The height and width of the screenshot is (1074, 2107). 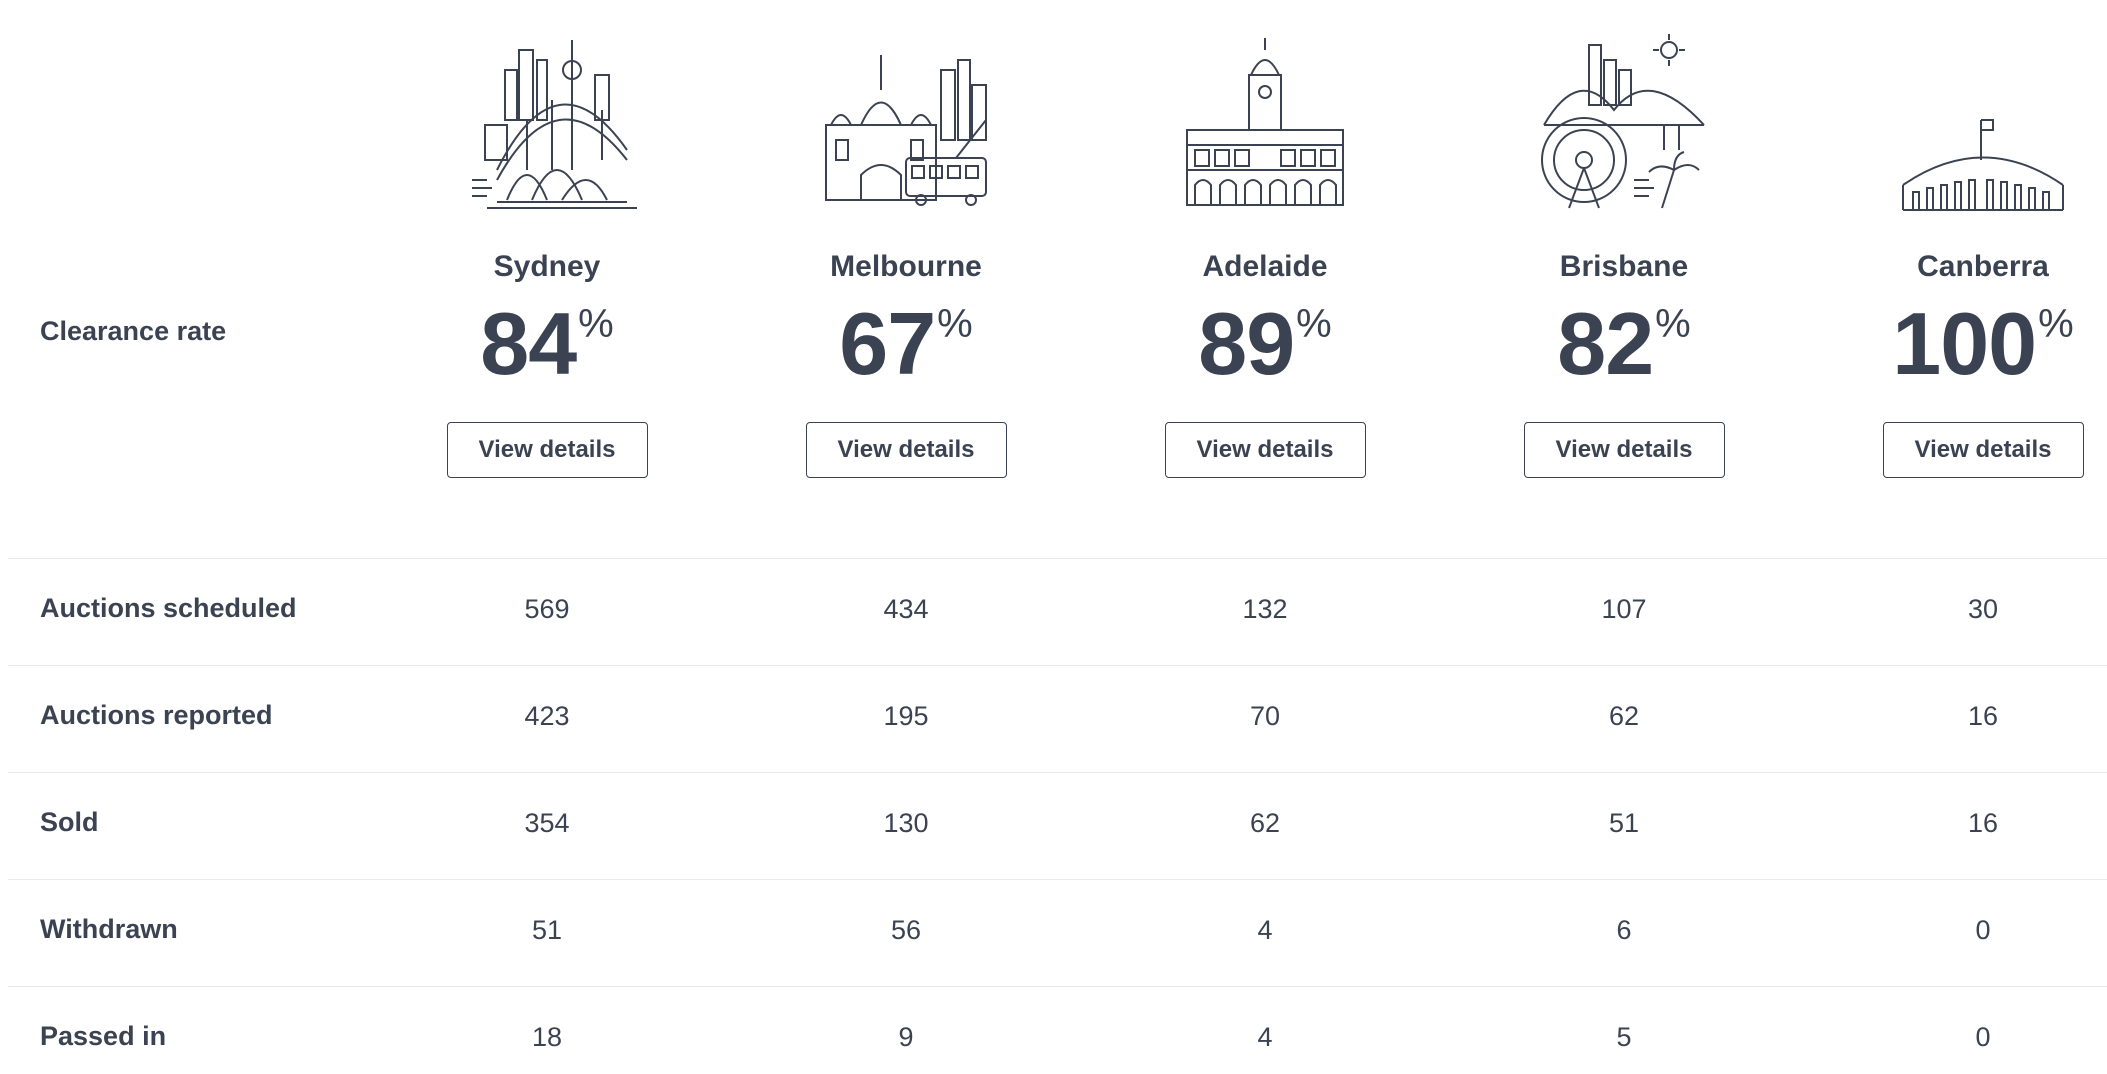 What do you see at coordinates (547, 823) in the screenshot?
I see `table-cell: 354` at bounding box center [547, 823].